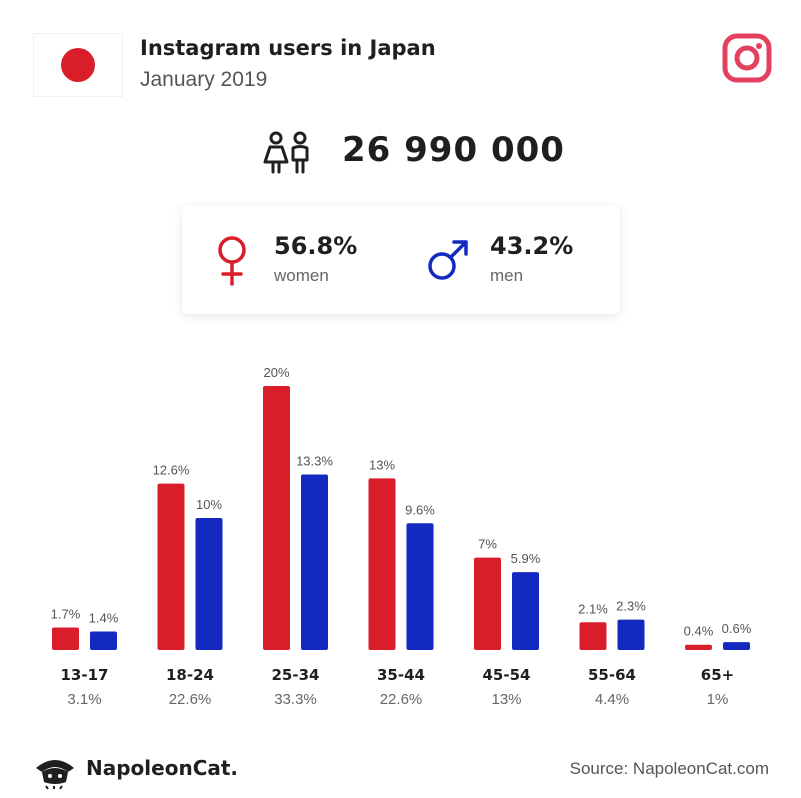  Describe the element at coordinates (526, 558) in the screenshot. I see `bar-value-label: 5.9%` at that location.